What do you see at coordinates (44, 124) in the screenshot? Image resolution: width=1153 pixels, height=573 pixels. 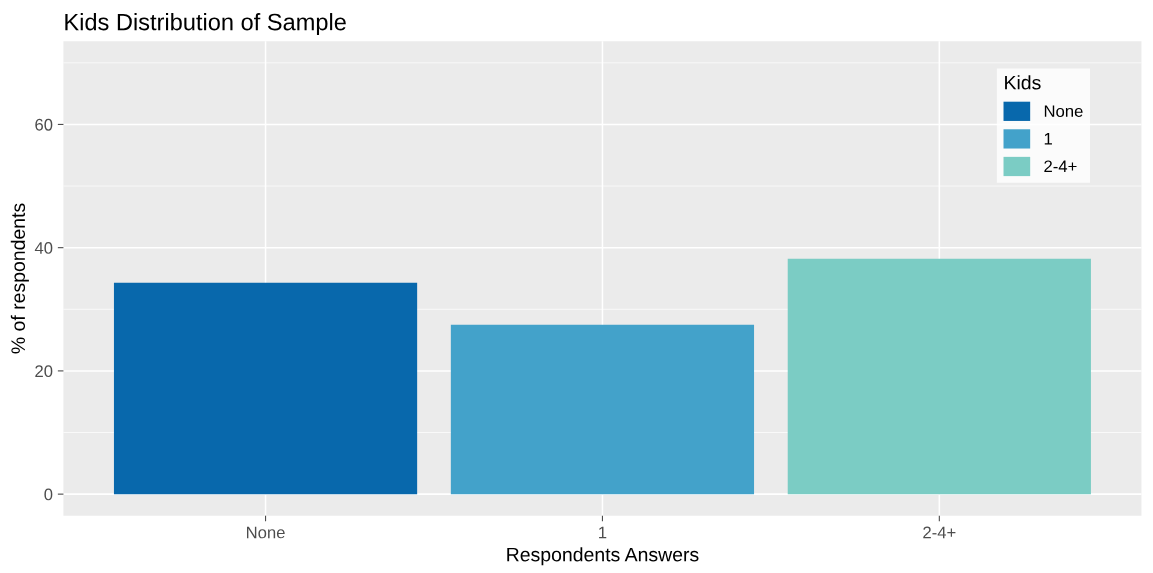 I see `y-tick-label: 60` at bounding box center [44, 124].